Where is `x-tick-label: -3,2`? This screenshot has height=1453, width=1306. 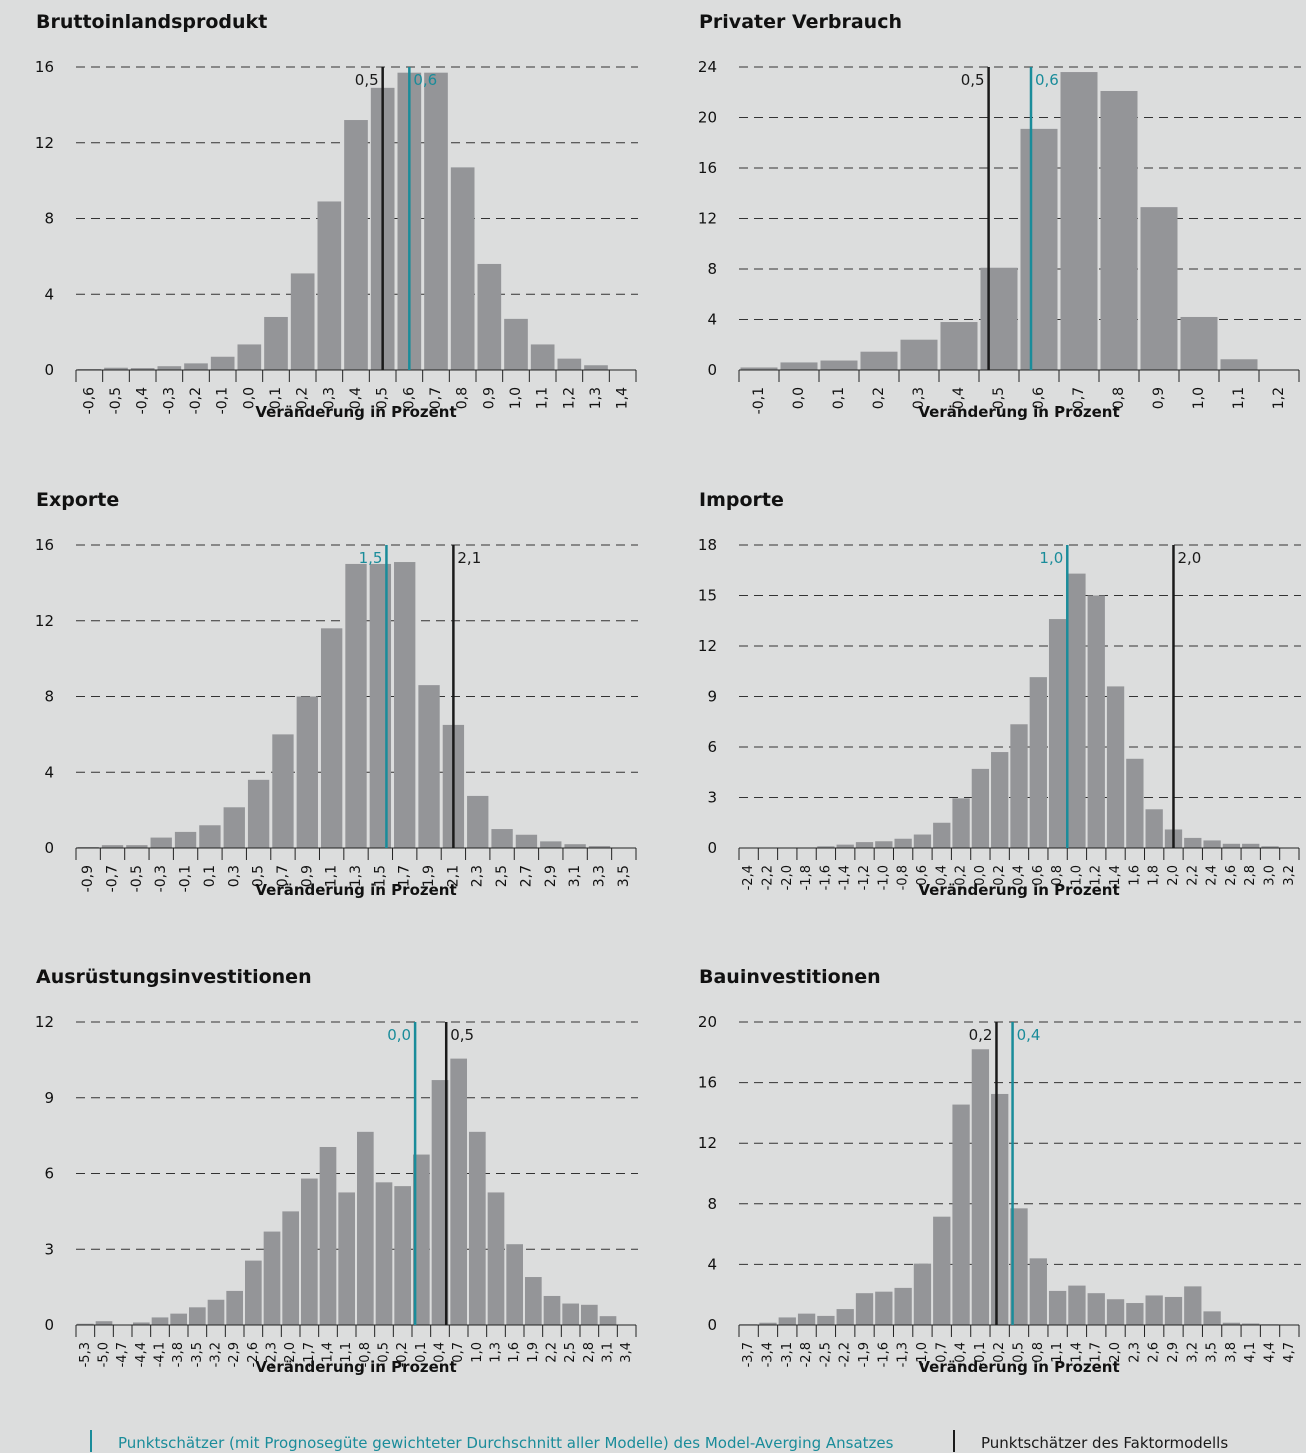
x-tick-label: -3,2 is located at coordinates (216, 1354).